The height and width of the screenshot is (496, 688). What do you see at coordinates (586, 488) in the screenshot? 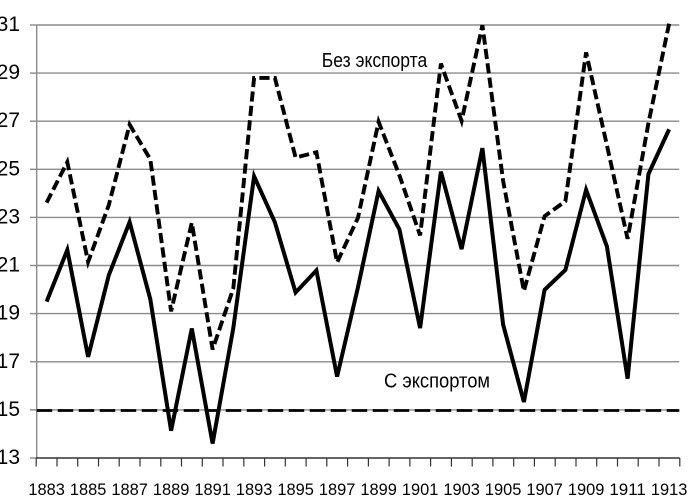
I see `svg-text: 1909` at bounding box center [586, 488].